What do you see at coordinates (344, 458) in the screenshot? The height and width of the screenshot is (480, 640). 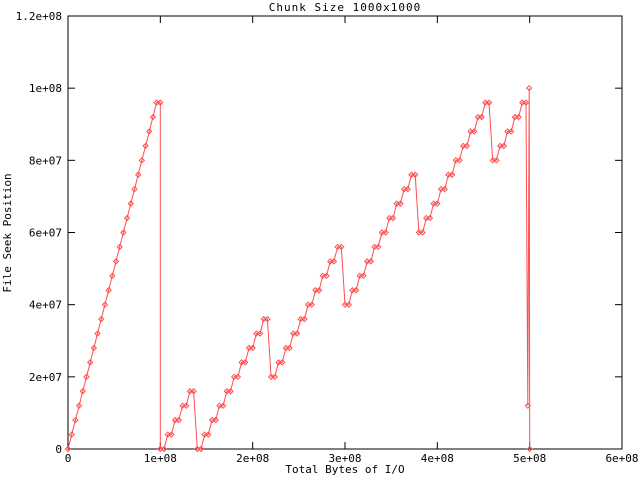 I see `x-tick-label: 3e+08` at bounding box center [344, 458].